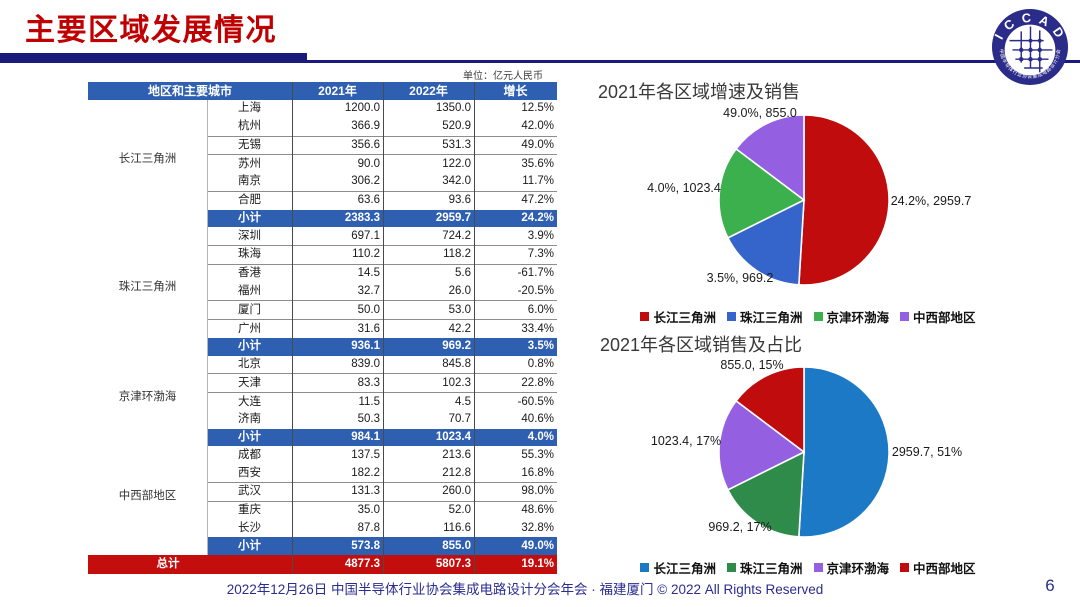 This screenshot has height=607, width=1080. I want to click on chart2-legend: 长江三角洲 珠江三角洲 京津环渤海 中西部地区, so click(808, 567).